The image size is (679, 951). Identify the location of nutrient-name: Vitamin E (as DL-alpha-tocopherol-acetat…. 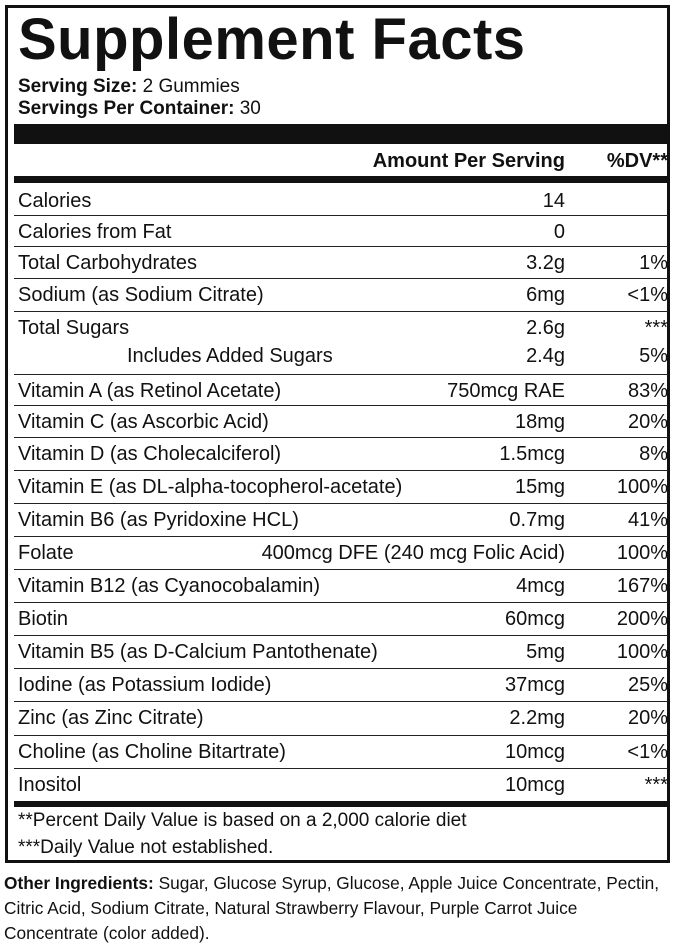
(210, 487).